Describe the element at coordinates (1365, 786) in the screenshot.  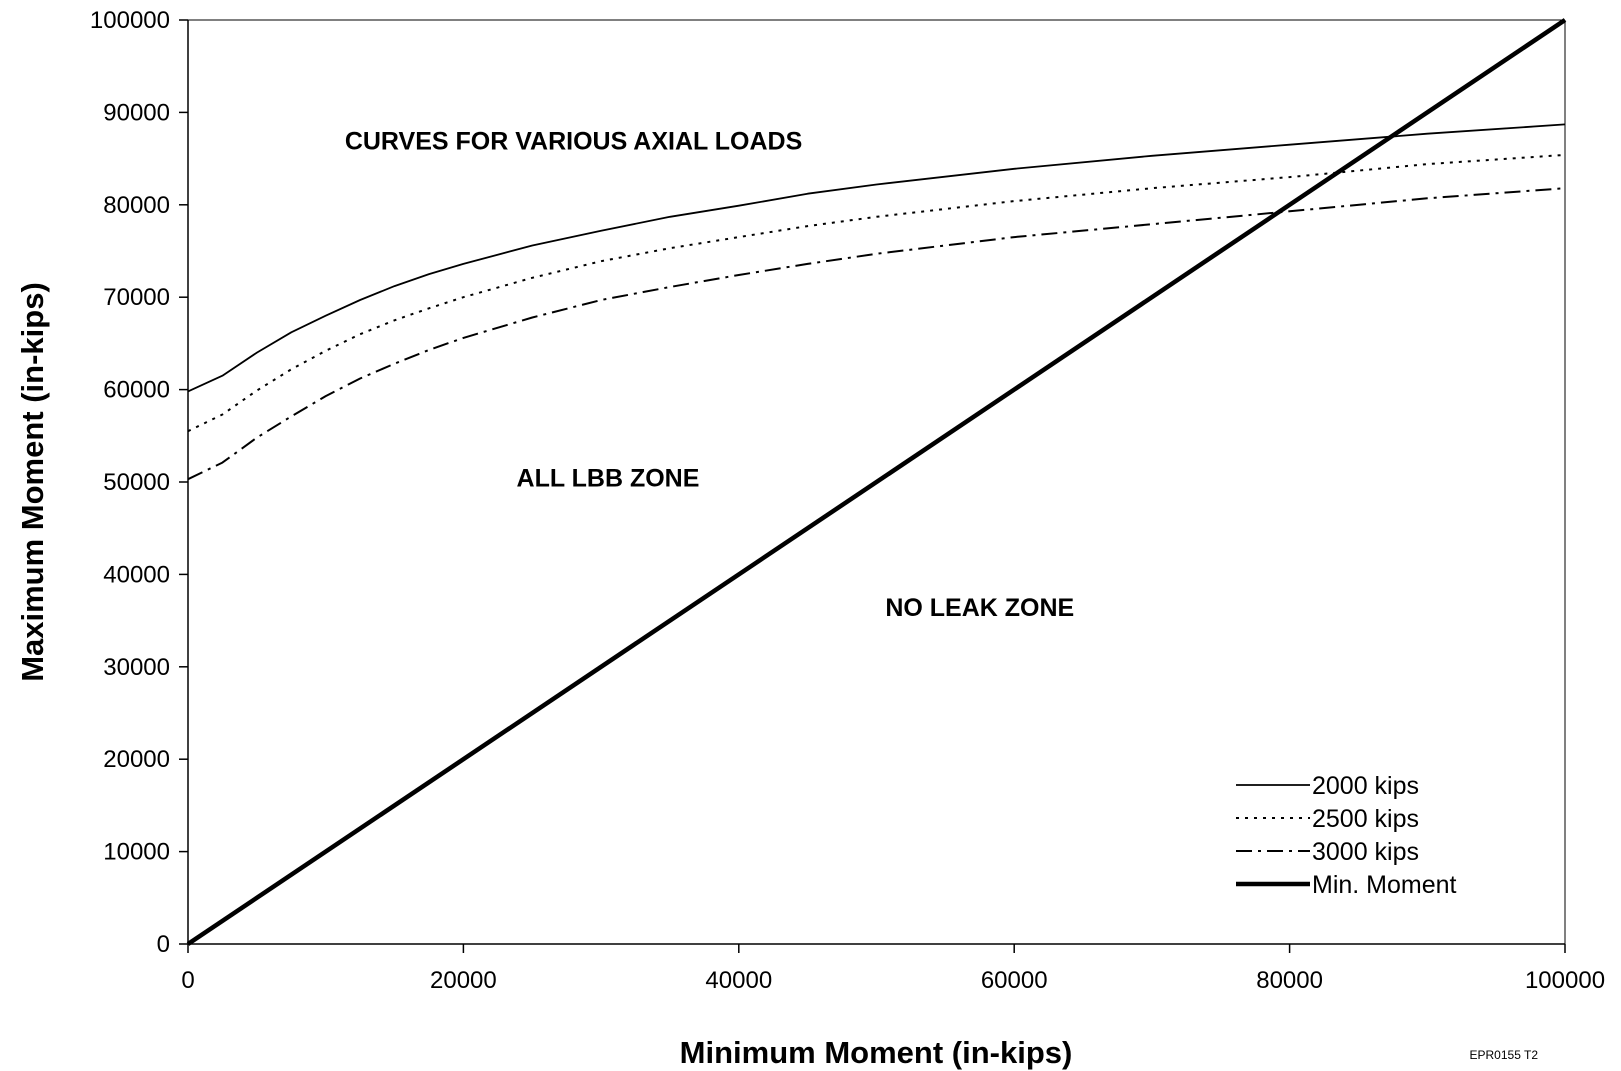
I see `legend-label: 2000 kips` at that location.